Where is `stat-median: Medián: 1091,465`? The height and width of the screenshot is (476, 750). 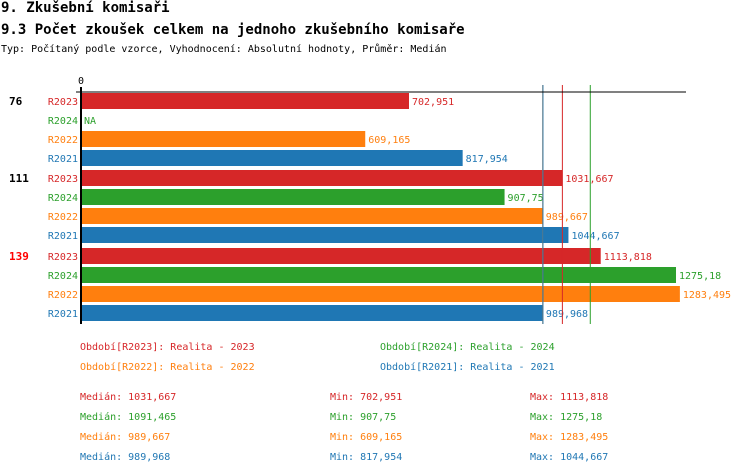
stat-median: Medián: 1091,465 is located at coordinates (128, 417).